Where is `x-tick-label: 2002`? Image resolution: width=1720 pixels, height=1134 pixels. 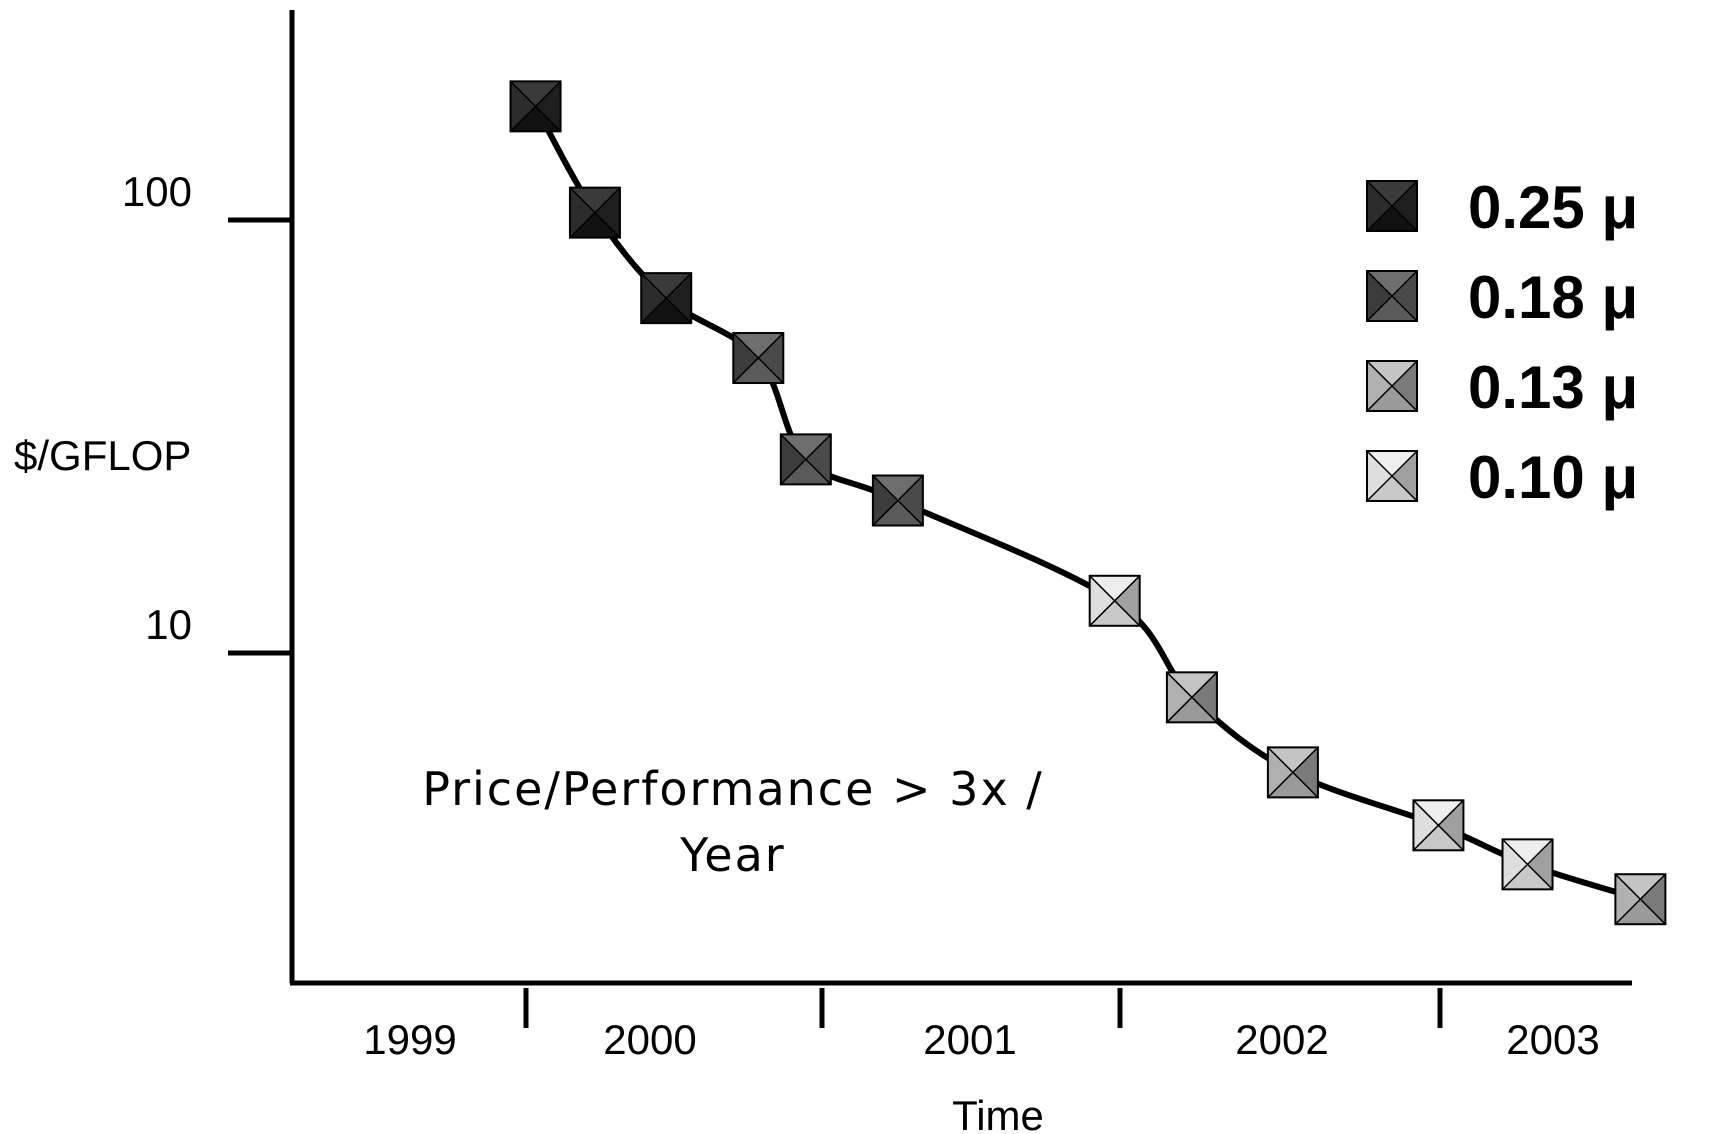 x-tick-label: 2002 is located at coordinates (1281, 1039).